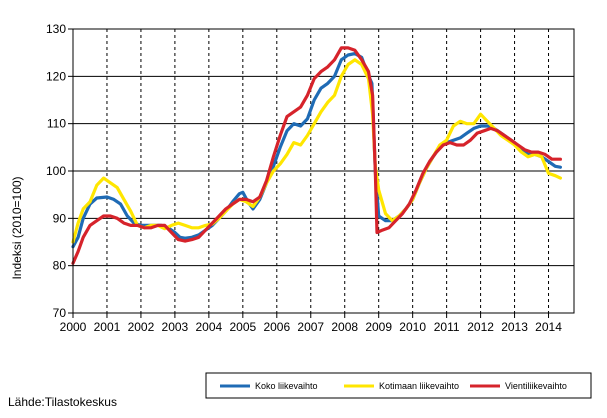  I want to click on x-tick-label: 2003, so click(175, 327).